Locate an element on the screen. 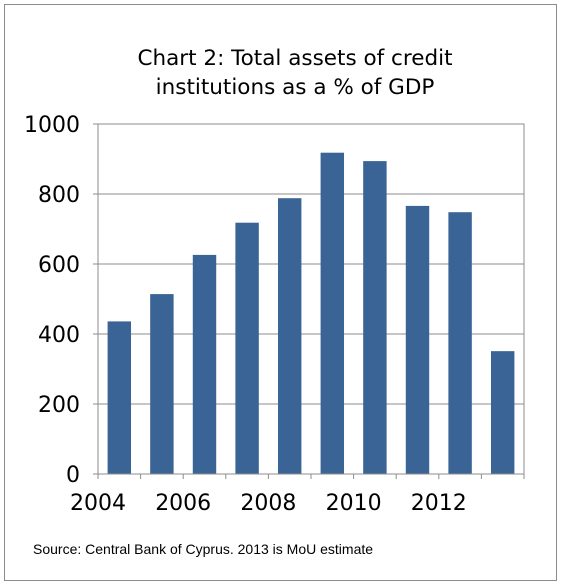 This screenshot has height=587, width=563. y-tick-label: 600 is located at coordinates (59, 265).